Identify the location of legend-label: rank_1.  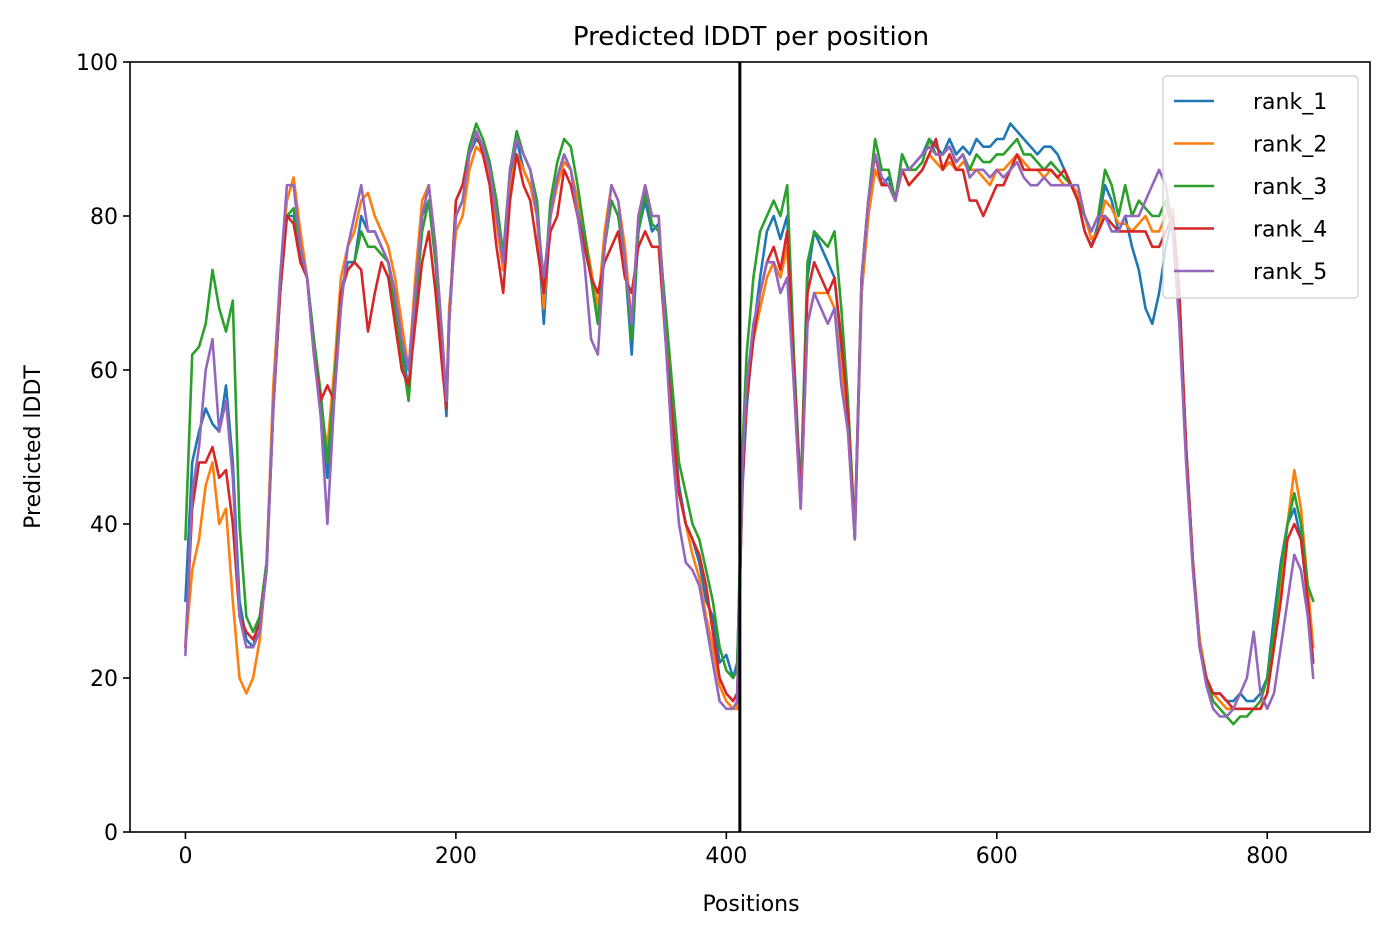
(1290, 102).